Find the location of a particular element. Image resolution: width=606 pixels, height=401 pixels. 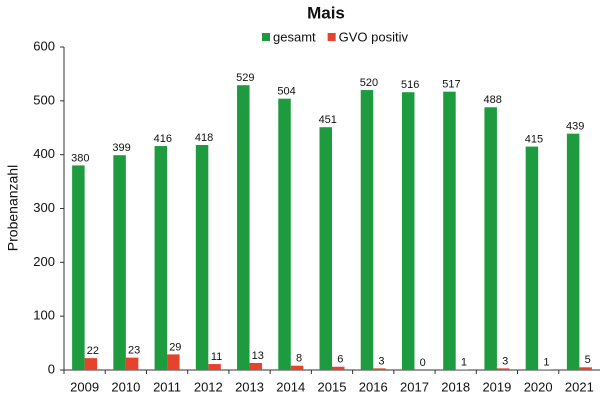

value-label: 11 is located at coordinates (216, 357).